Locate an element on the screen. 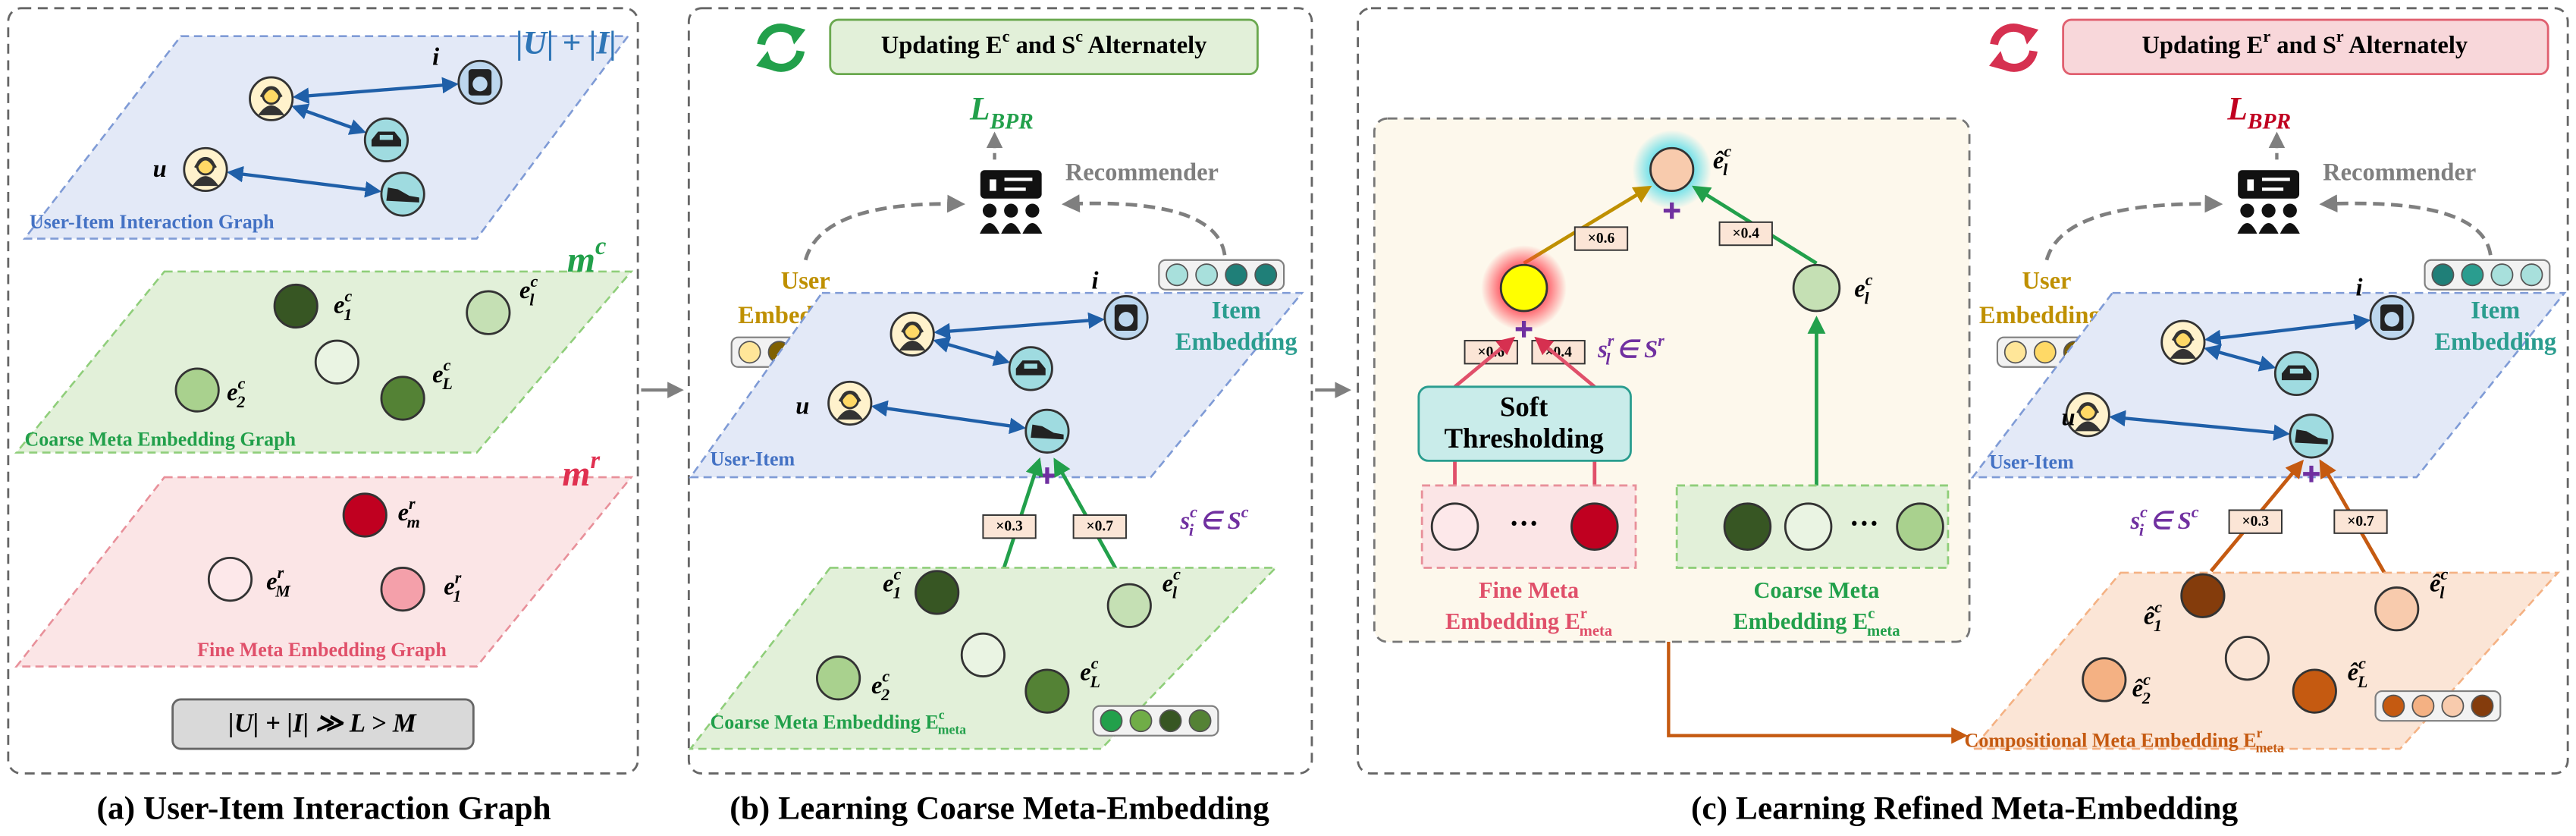 This screenshot has width=2576, height=836. caption: (a) User-Item Interaction Graph is located at coordinates (324, 808).